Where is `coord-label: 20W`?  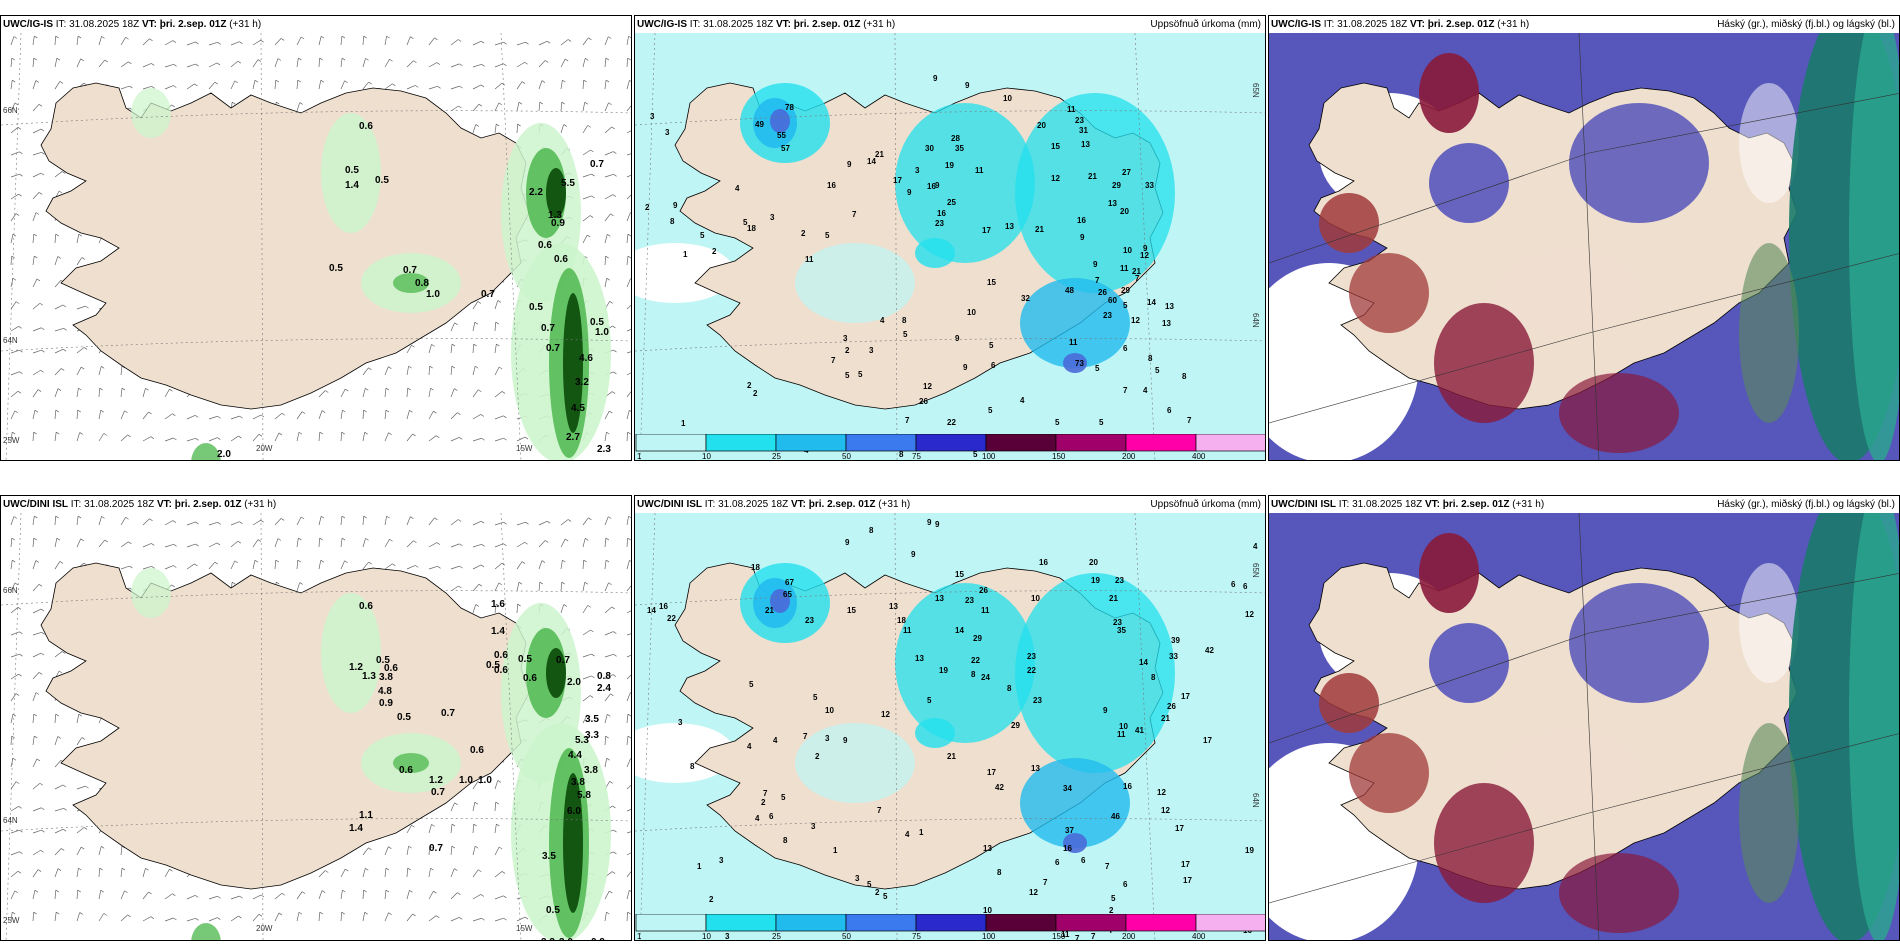 coord-label: 20W is located at coordinates (264, 448).